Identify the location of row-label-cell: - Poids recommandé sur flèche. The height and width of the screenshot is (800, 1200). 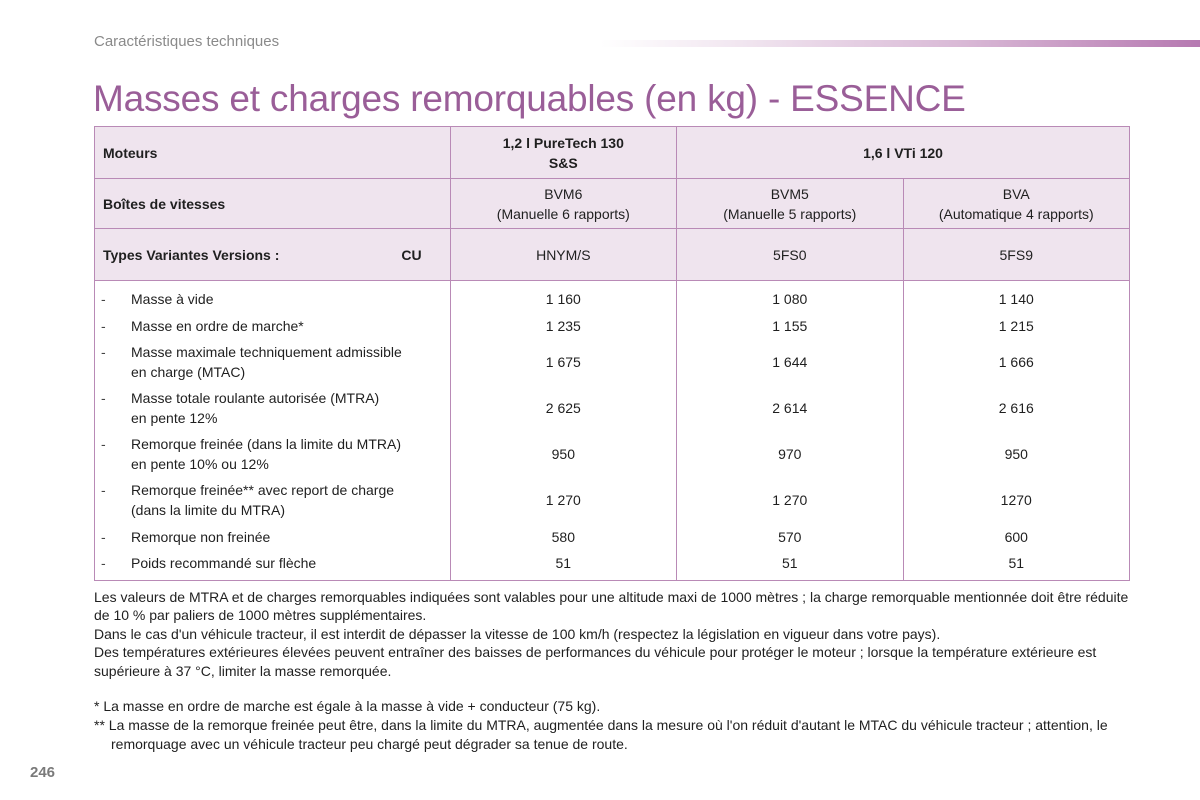
(272, 565).